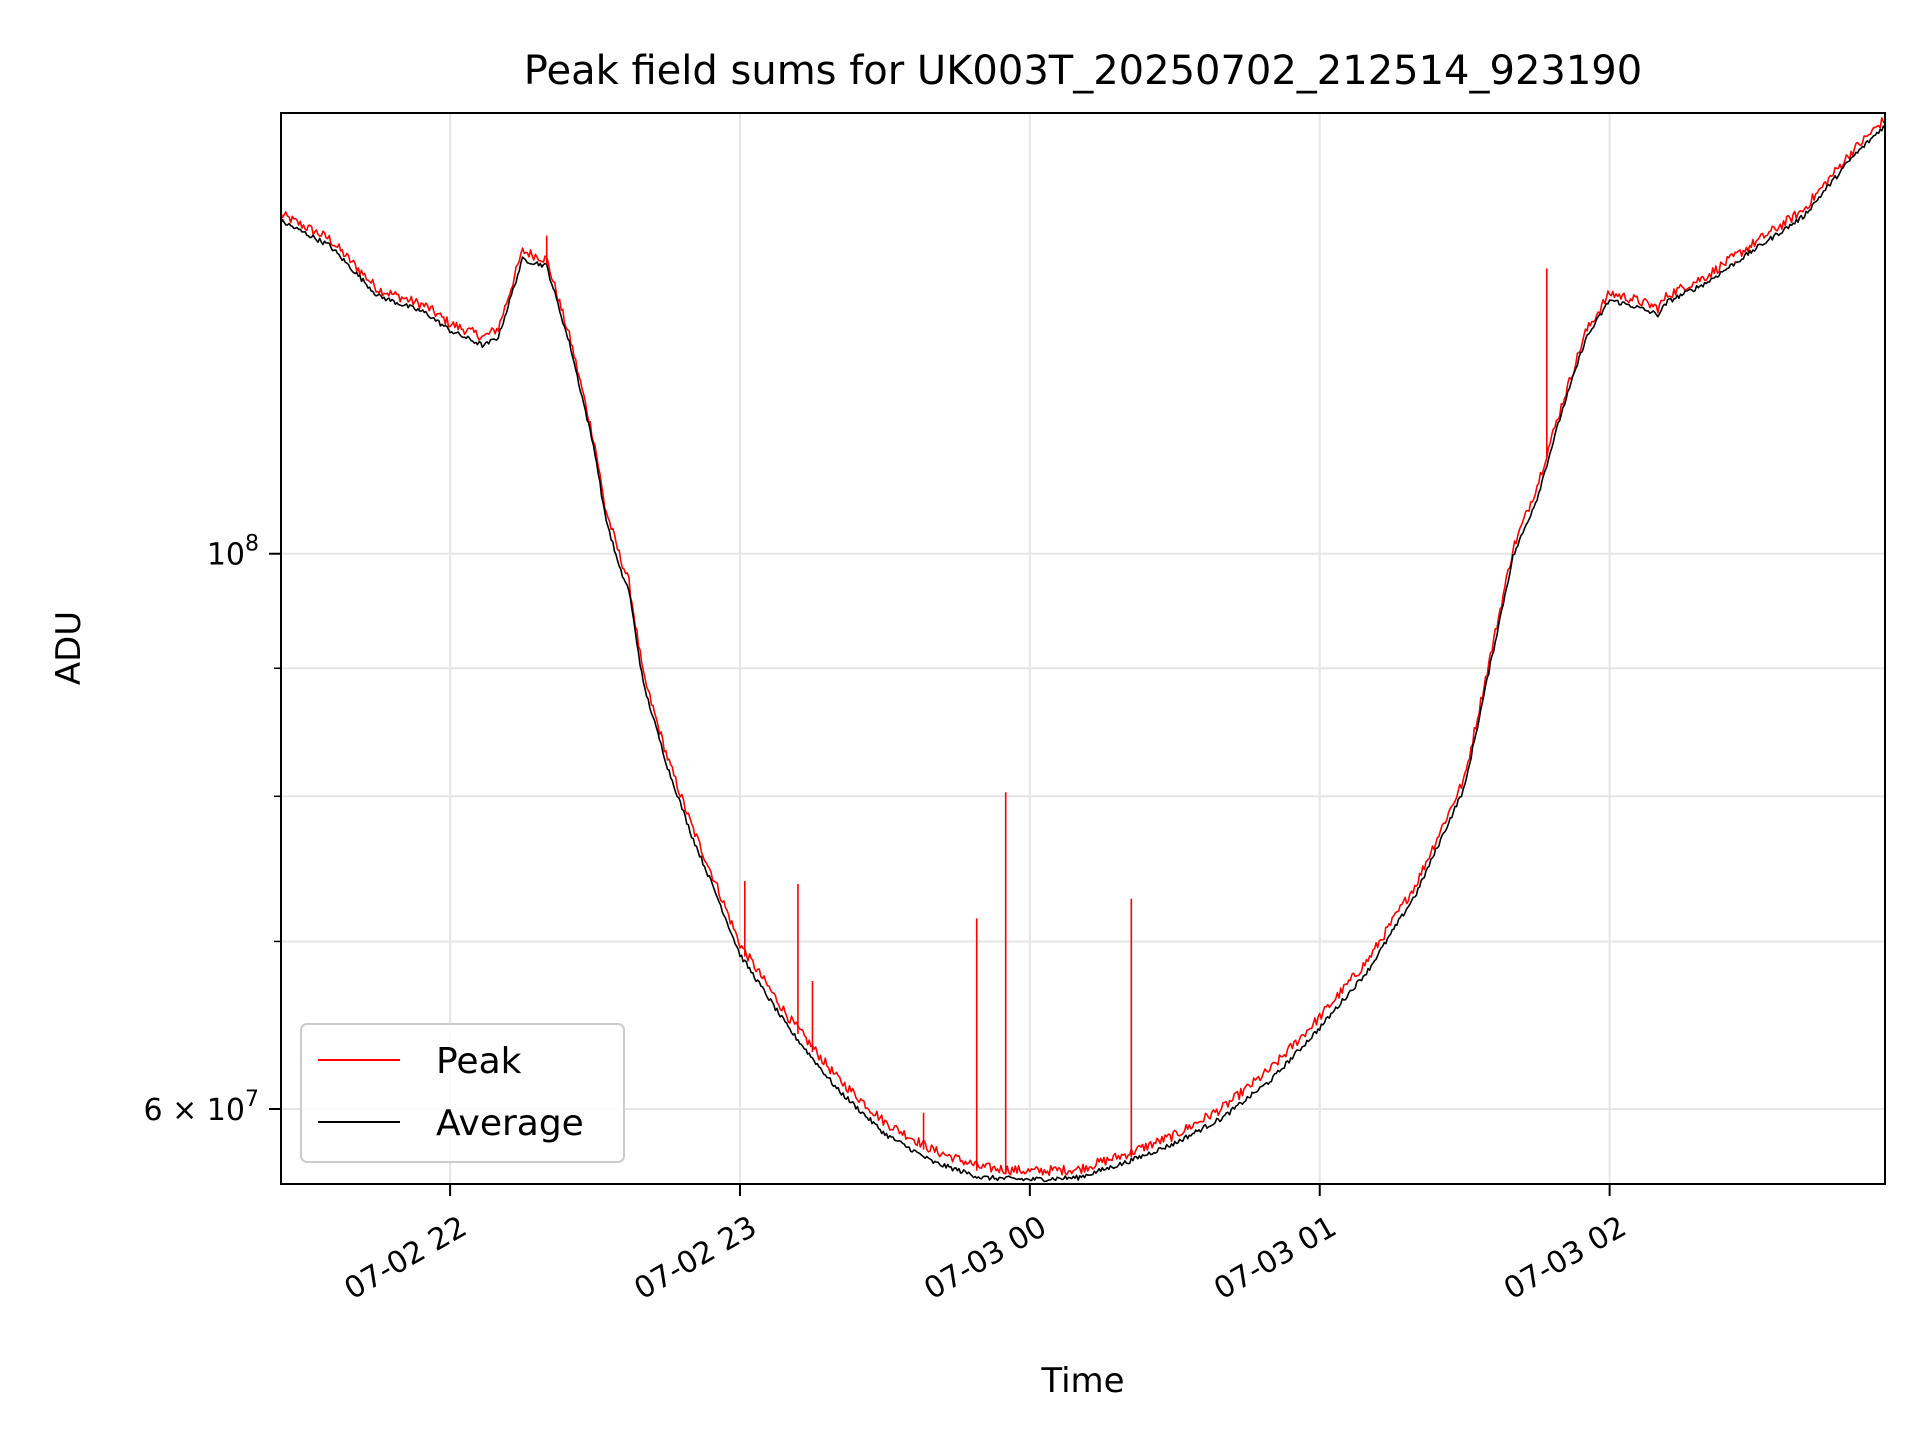  What do you see at coordinates (212, 830) in the screenshot?
I see `y-axis-ticks: 108 6 × 107` at bounding box center [212, 830].